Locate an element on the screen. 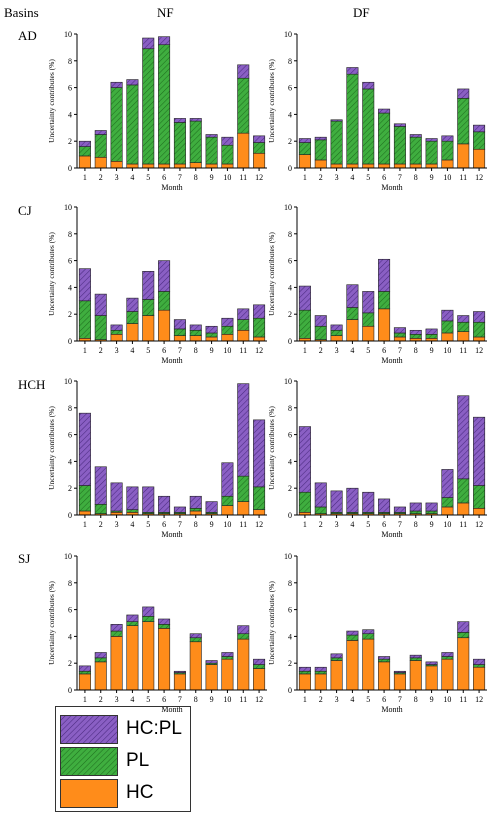 This screenshot has width=500, height=820. x-tick-label-cj-nf-7: 7 is located at coordinates (180, 350).